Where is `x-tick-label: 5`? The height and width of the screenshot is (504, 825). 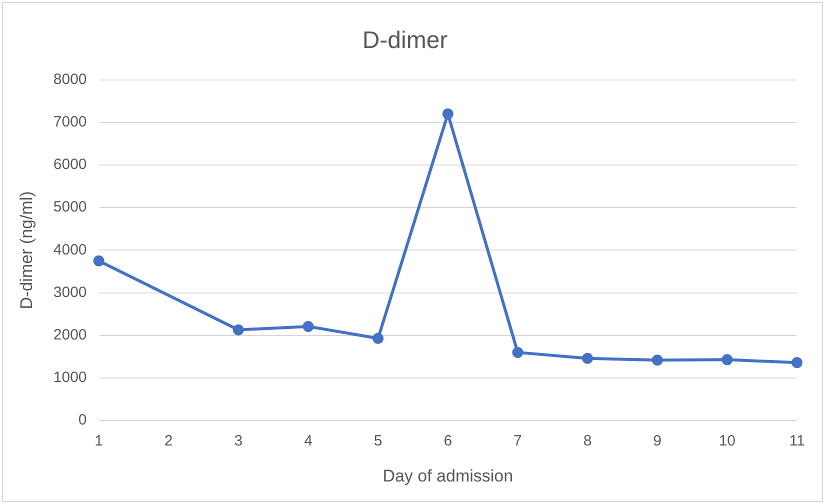 x-tick-label: 5 is located at coordinates (378, 441).